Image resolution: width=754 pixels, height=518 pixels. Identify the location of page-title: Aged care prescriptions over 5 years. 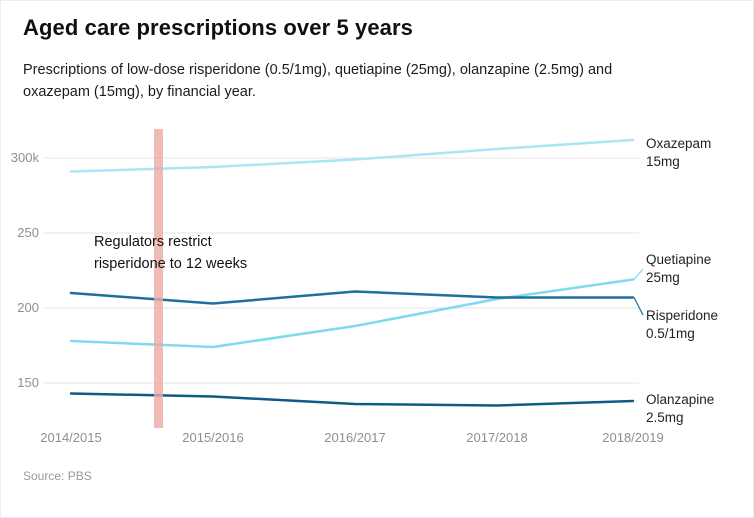
(218, 27).